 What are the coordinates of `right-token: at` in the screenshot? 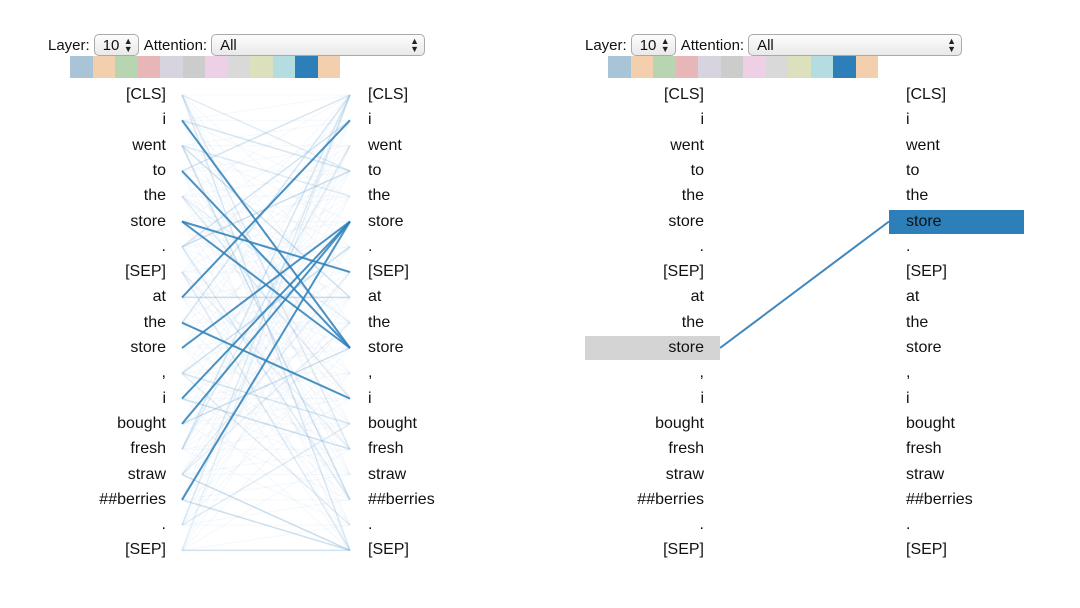 It's located at (913, 297).